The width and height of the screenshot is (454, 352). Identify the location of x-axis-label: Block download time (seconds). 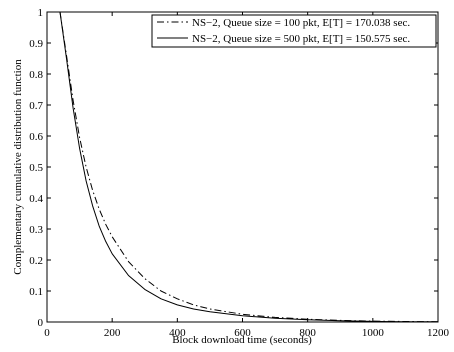
(242, 340).